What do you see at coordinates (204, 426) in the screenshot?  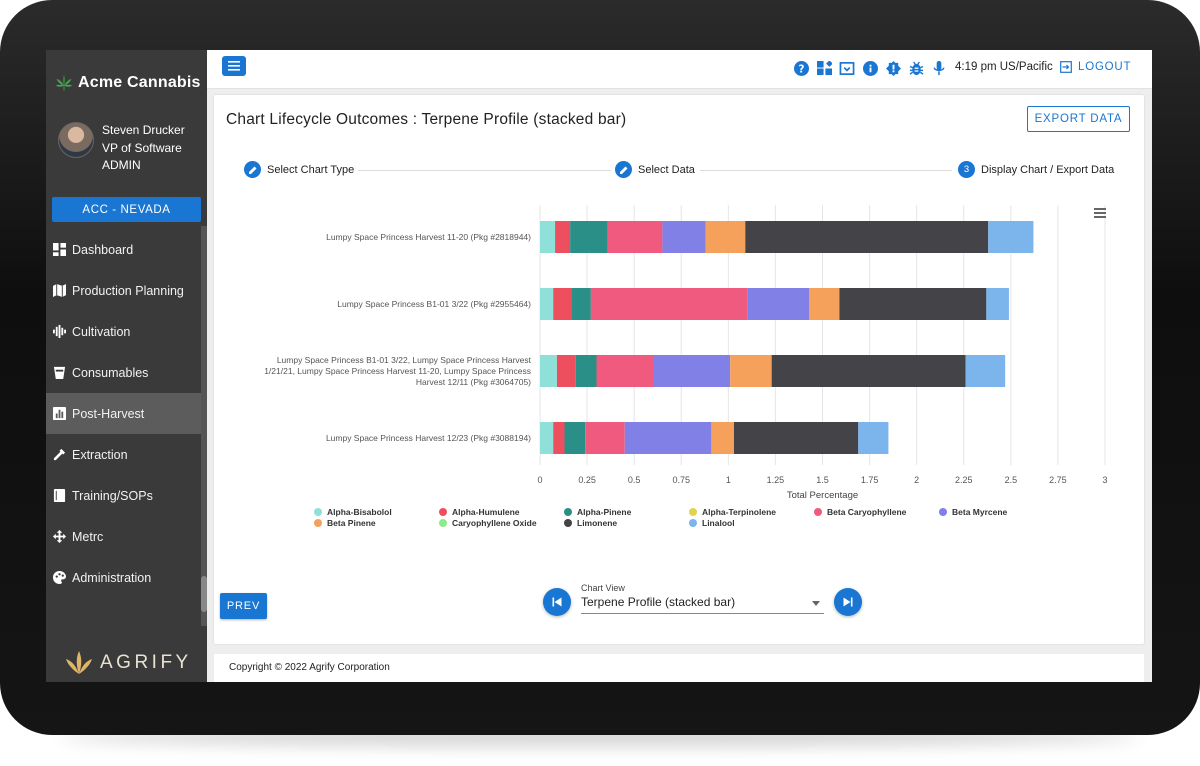 I see `sidebar-scrollbar` at bounding box center [204, 426].